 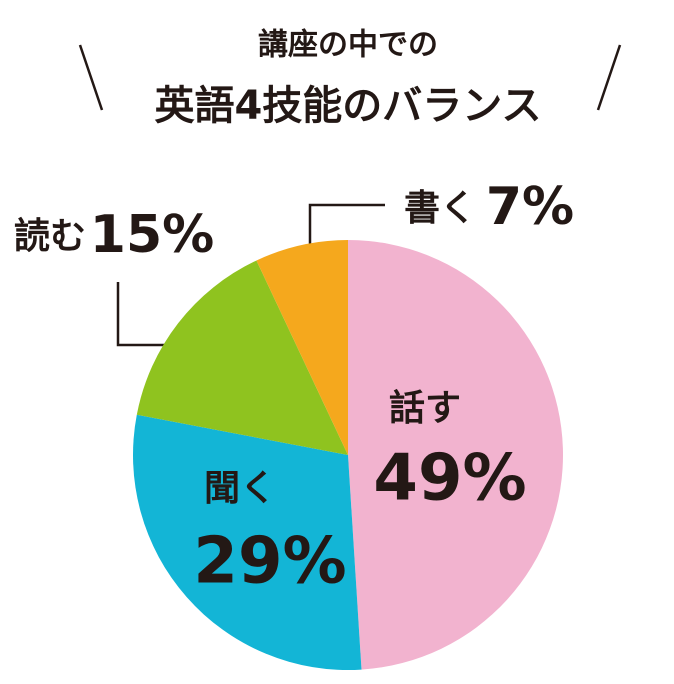 I want to click on chart-title: 英語4技能のバランス, so click(x=347, y=106).